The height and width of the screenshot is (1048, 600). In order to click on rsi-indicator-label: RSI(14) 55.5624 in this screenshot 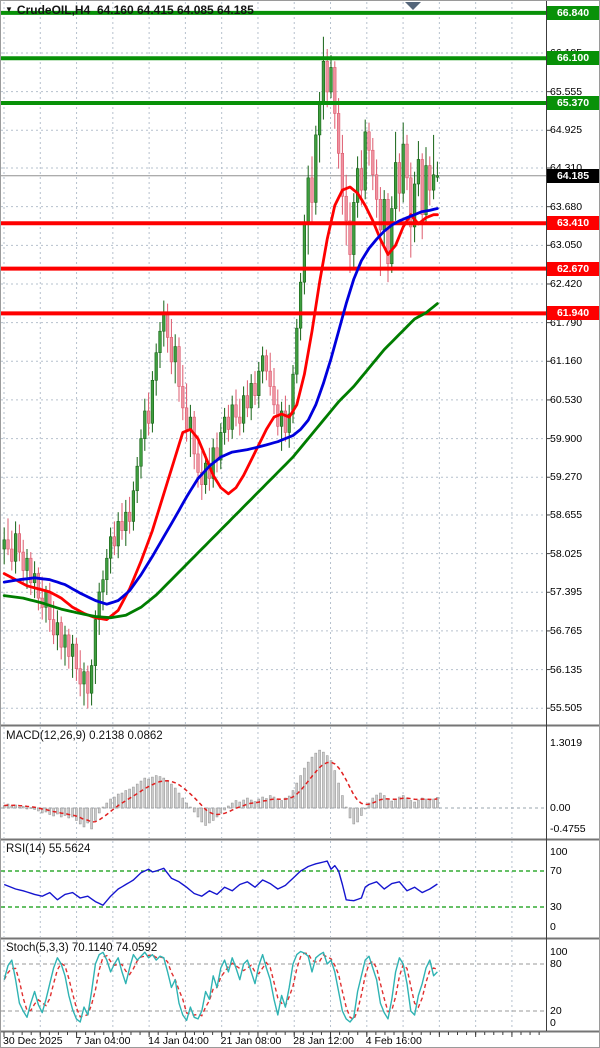, I will do `click(48, 849)`.